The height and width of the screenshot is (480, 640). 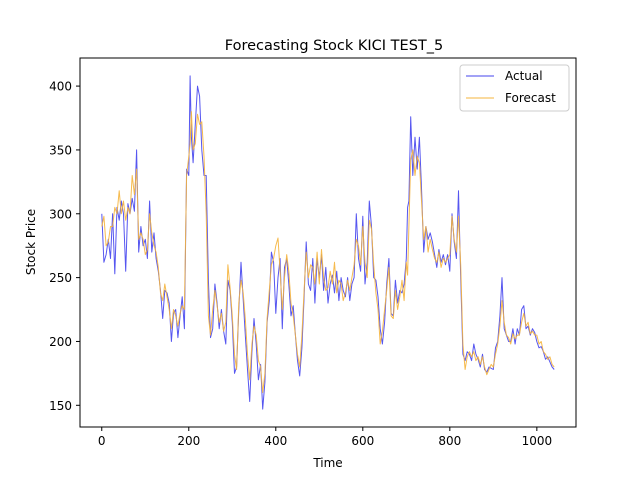 I want to click on y-tick-label: 200, so click(x=60, y=342).